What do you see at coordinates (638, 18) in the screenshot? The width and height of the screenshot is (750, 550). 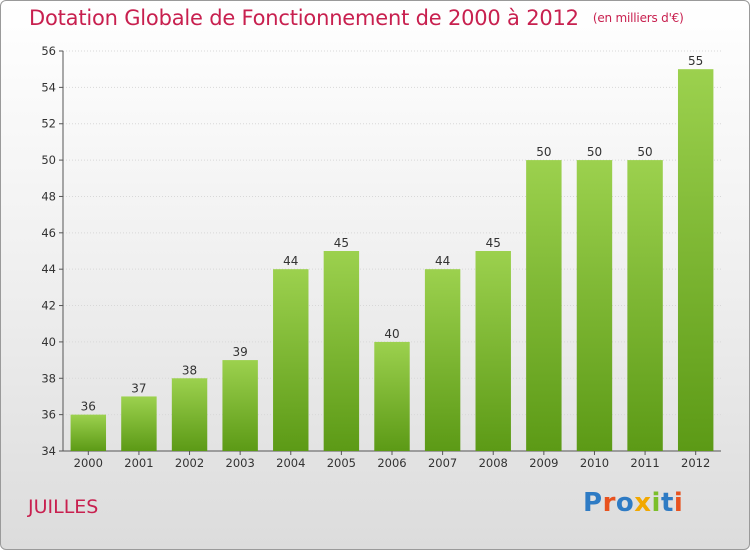 I see `chart-unit: (en milliers d'€)` at bounding box center [638, 18].